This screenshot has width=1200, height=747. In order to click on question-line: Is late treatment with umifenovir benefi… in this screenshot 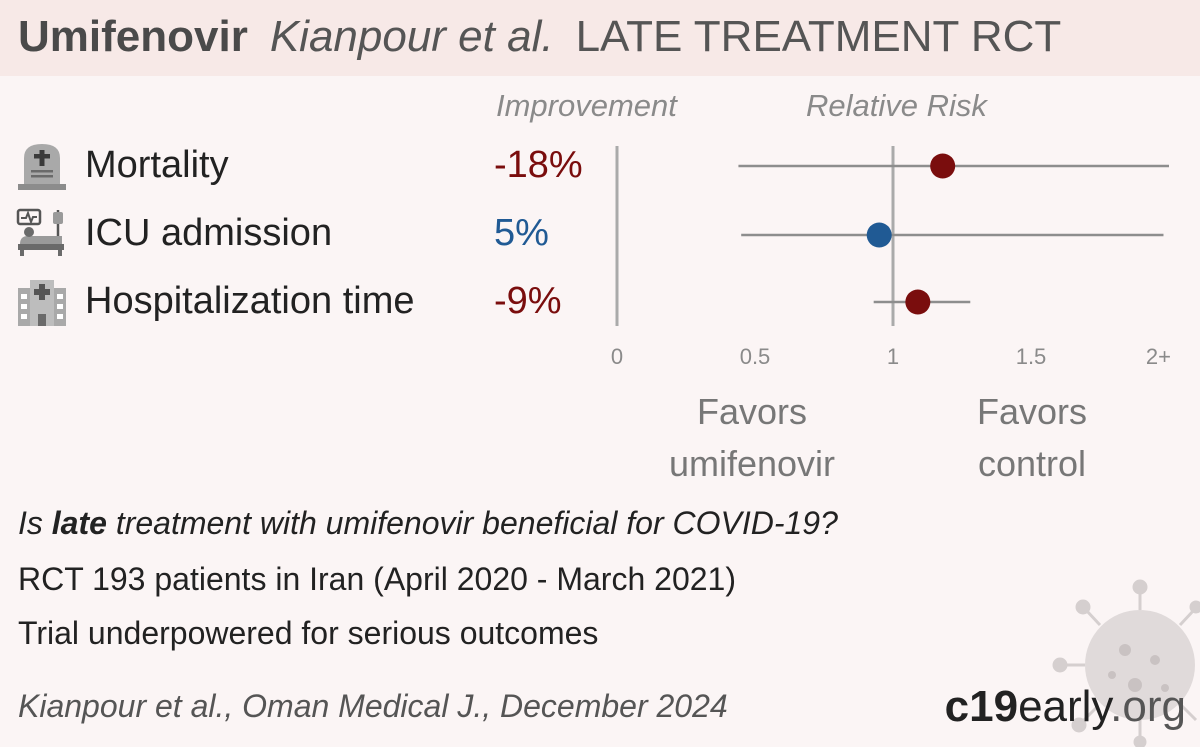, I will do `click(428, 523)`.